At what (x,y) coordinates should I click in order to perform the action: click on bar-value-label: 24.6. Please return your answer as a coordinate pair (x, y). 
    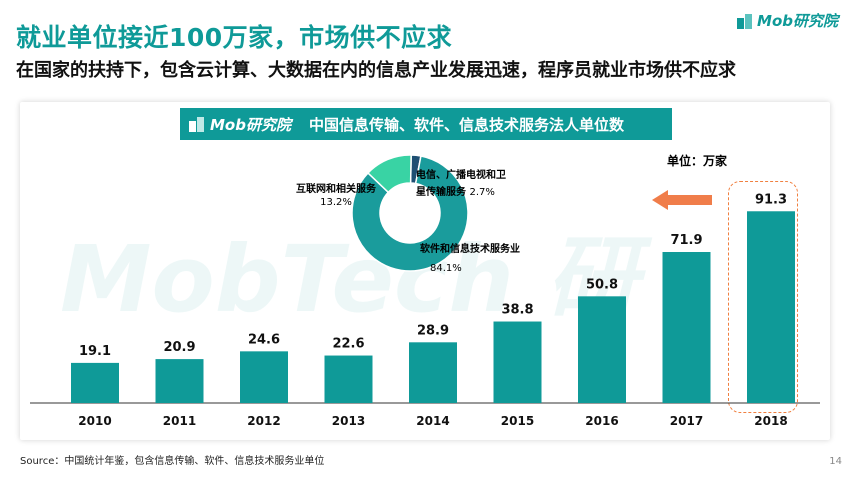
    Looking at the image, I should click on (264, 339).